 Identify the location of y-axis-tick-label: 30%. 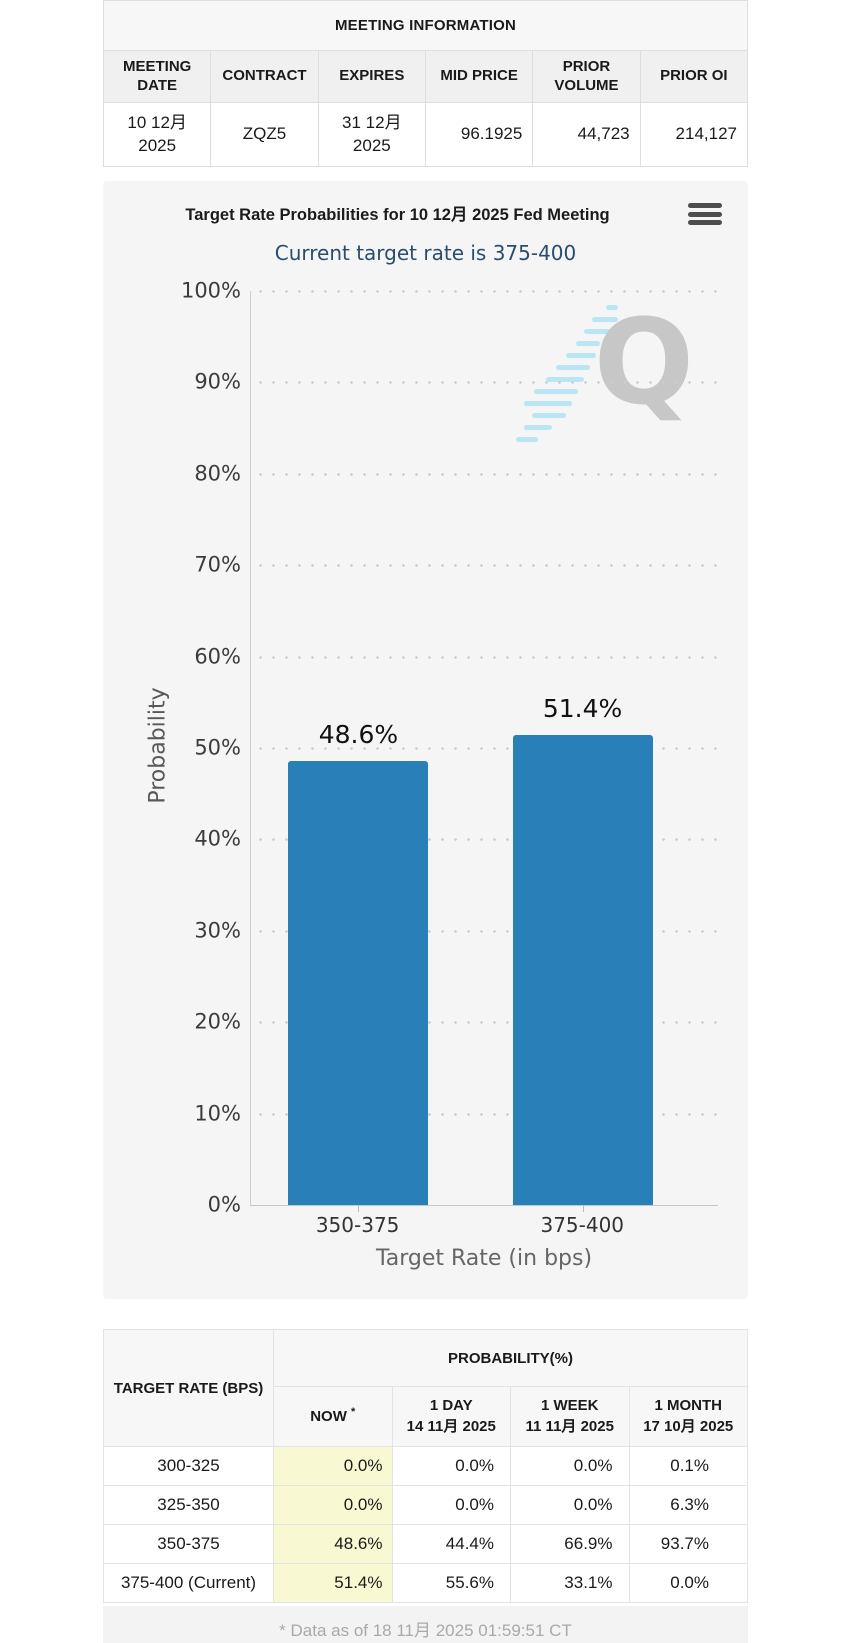
(217, 930).